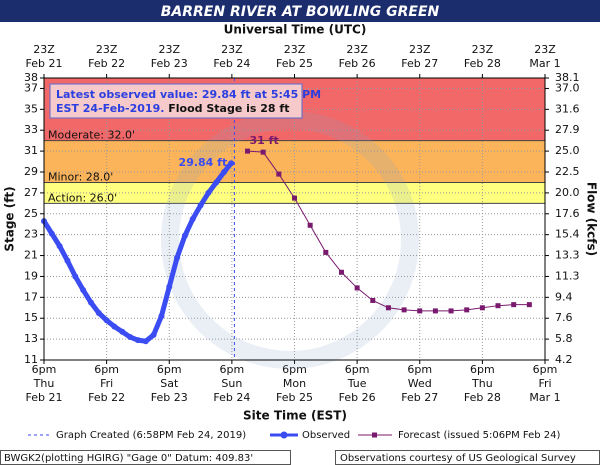  What do you see at coordinates (300, 11) in the screenshot?
I see `title-bar` at bounding box center [300, 11].